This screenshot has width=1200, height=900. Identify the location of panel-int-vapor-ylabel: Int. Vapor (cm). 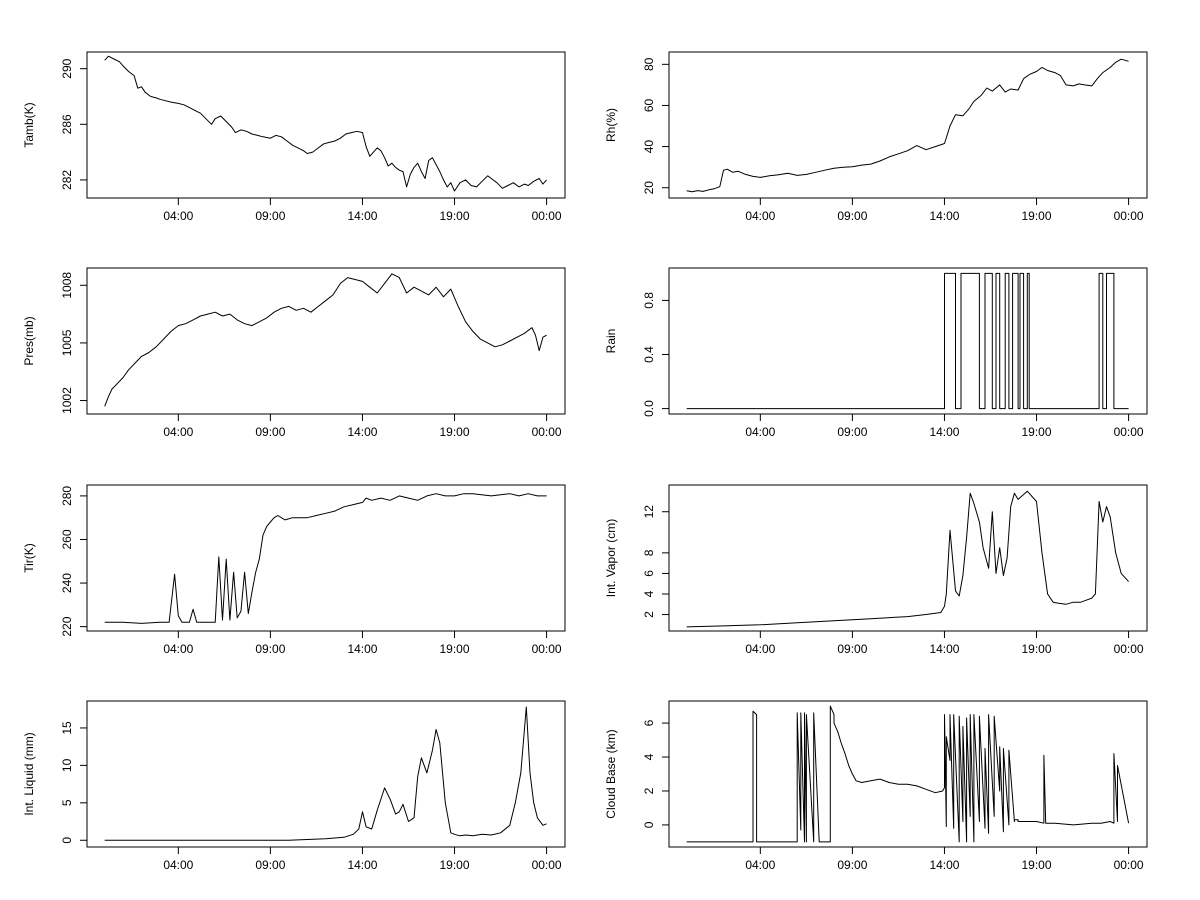
(611, 558).